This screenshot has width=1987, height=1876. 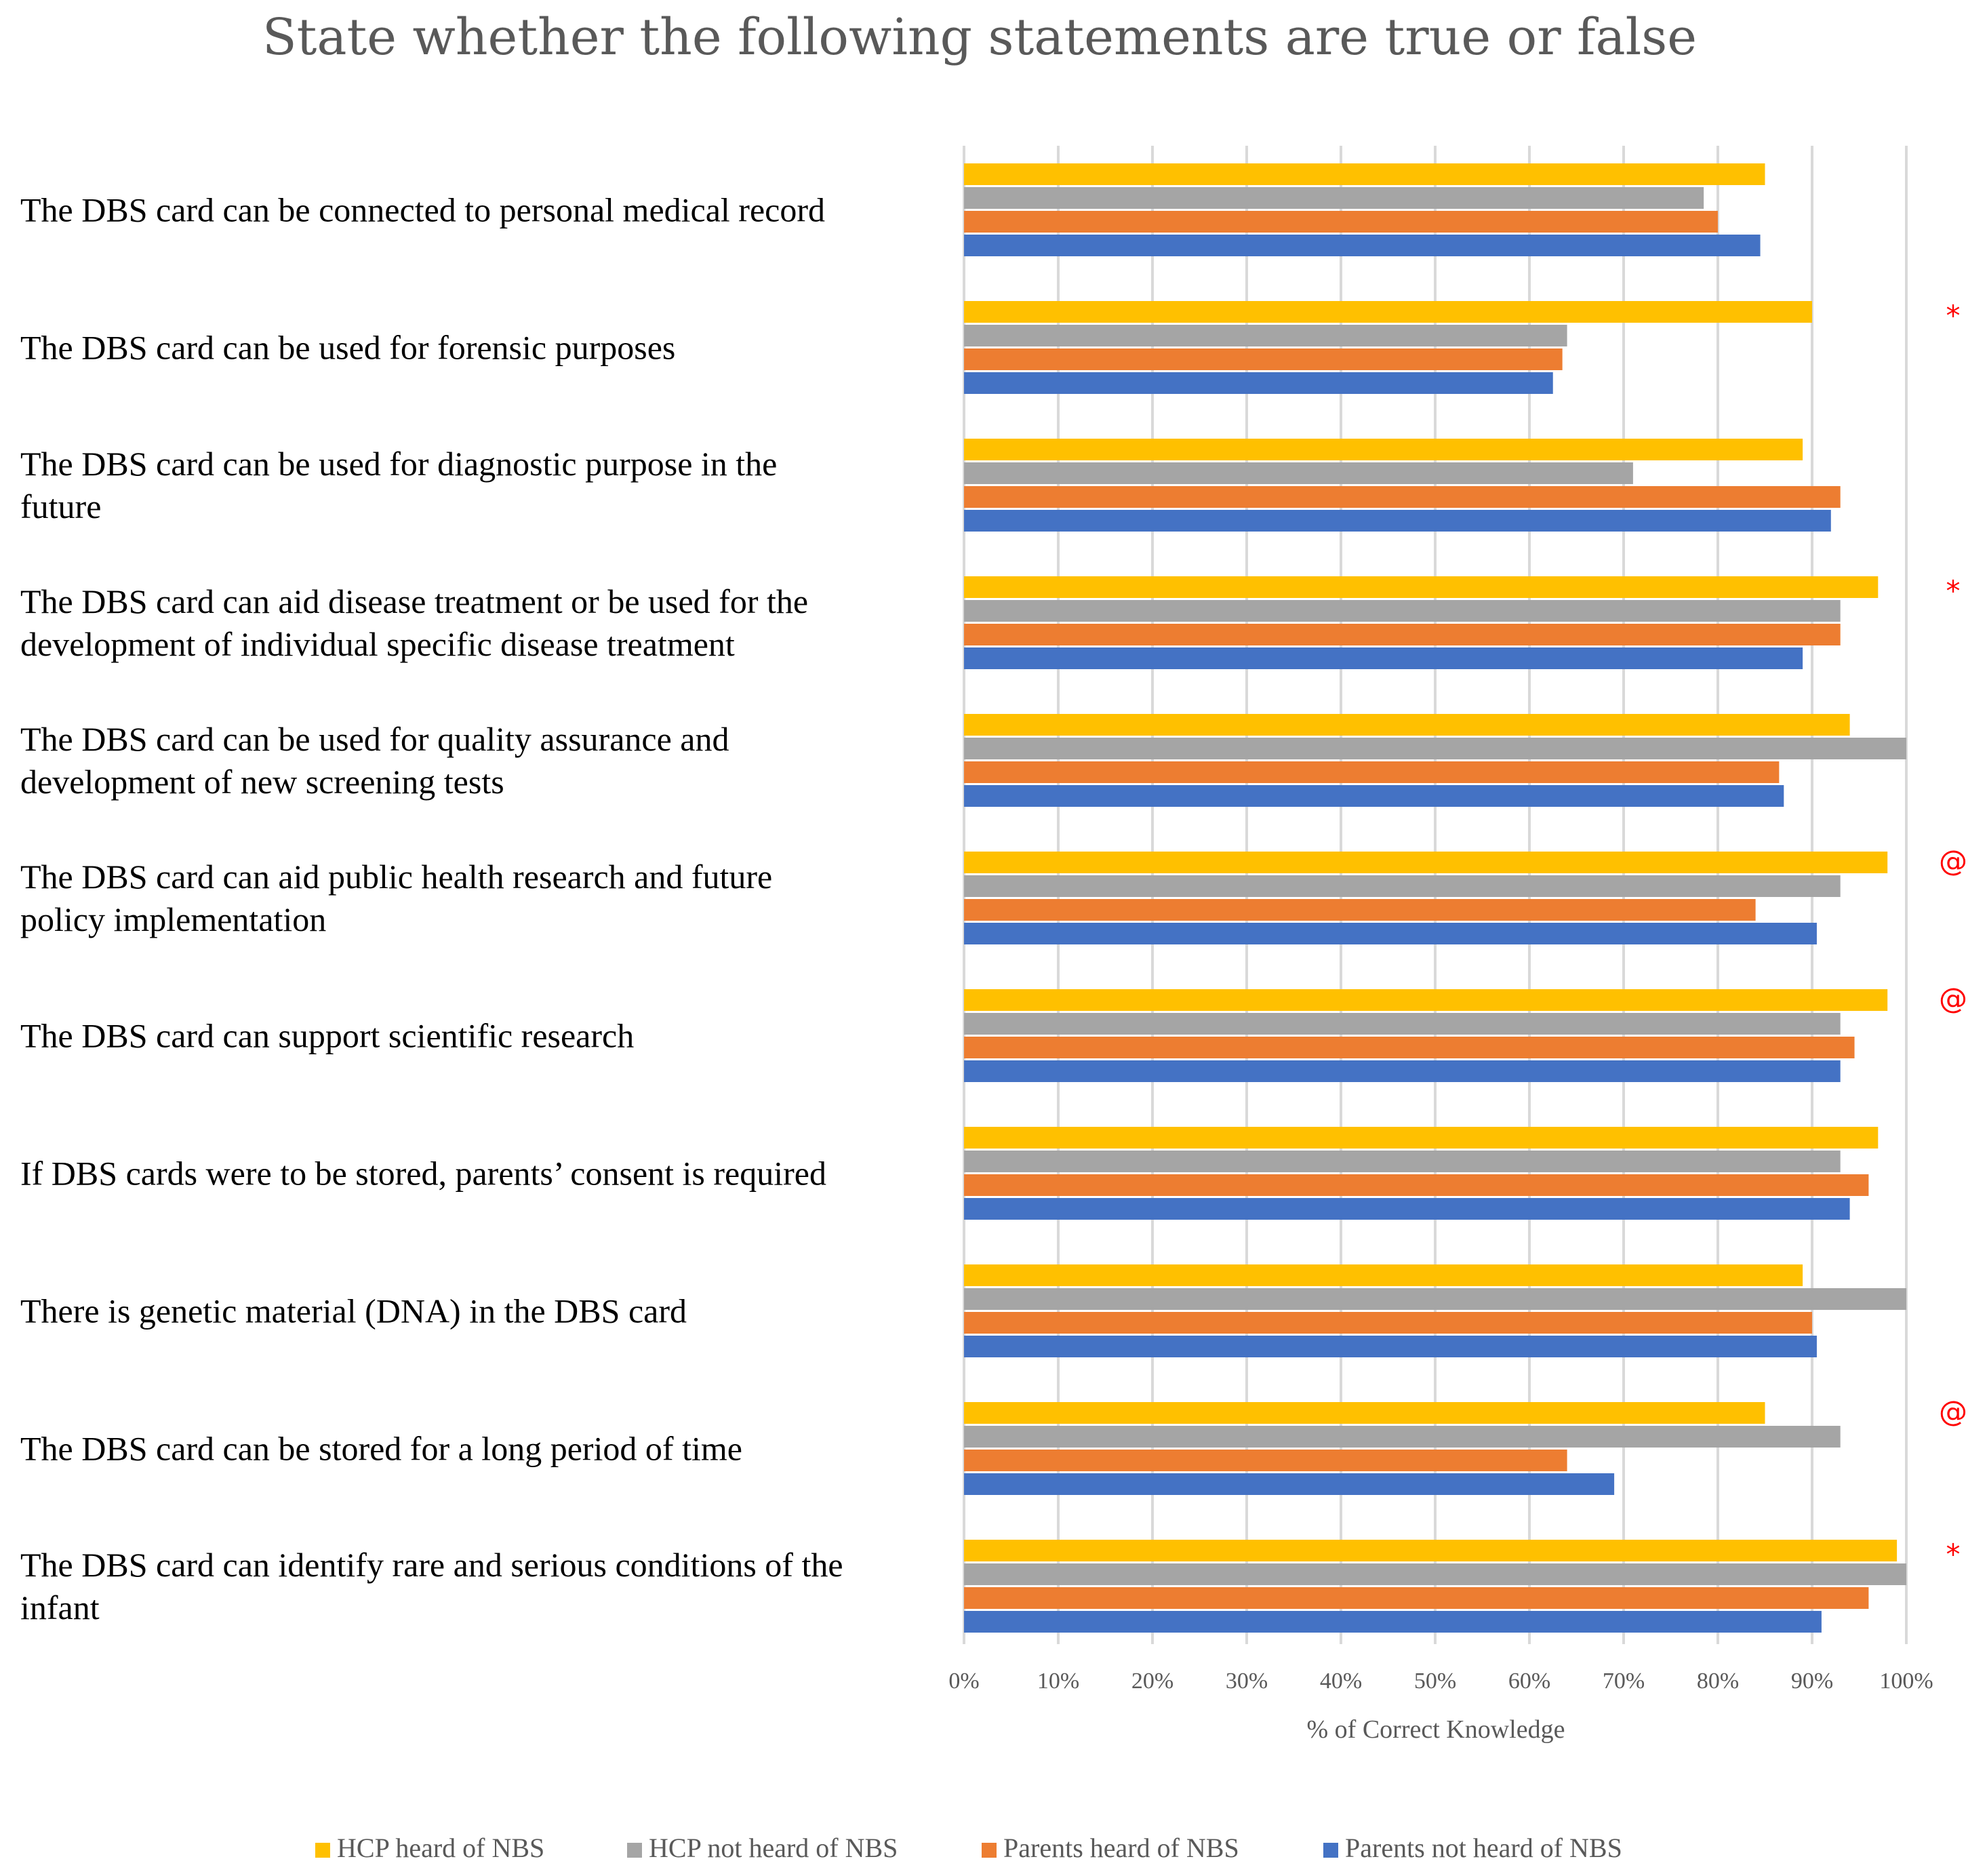 What do you see at coordinates (1435, 1681) in the screenshot?
I see `x-tick-label: 50%` at bounding box center [1435, 1681].